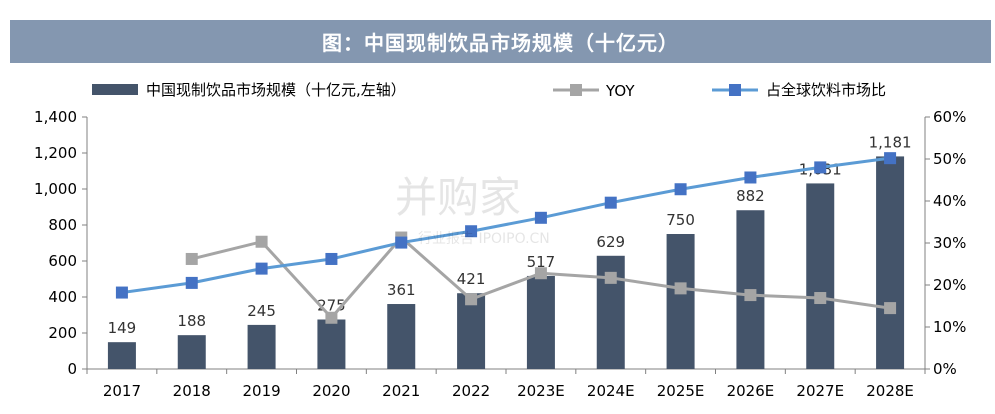 This screenshot has width=995, height=414. What do you see at coordinates (500, 41) in the screenshot?
I see `chart-title: 图：中国现制饮品市场规模（十亿元）` at bounding box center [500, 41].